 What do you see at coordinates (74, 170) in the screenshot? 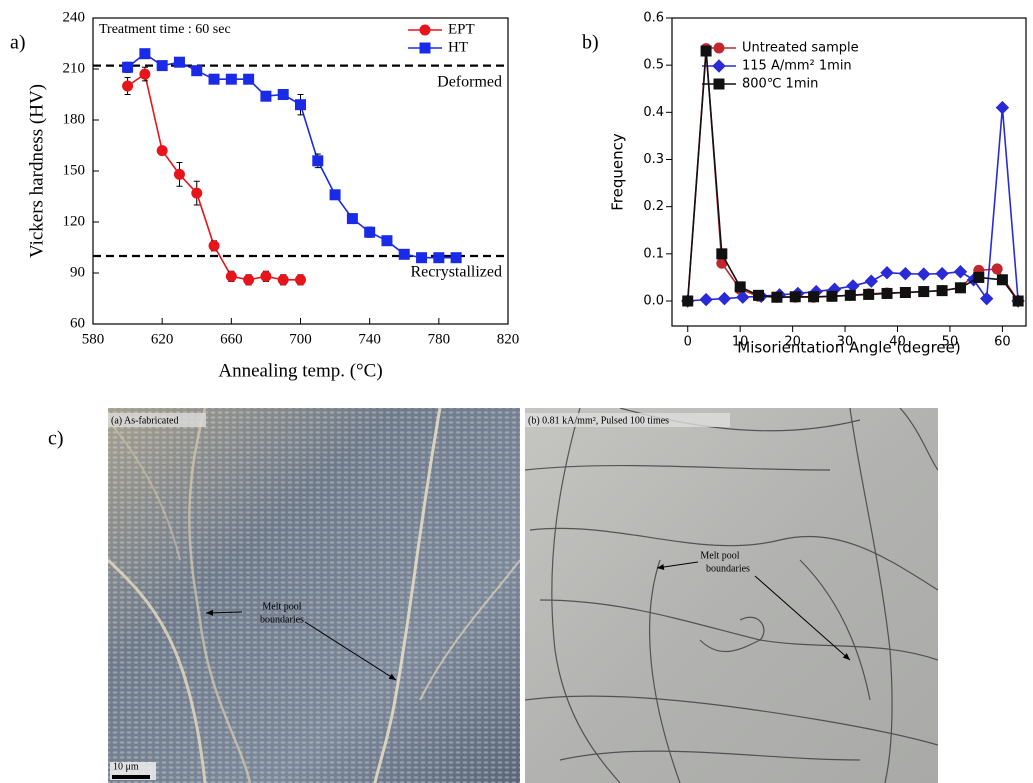
I see `y-tick-label: 150` at bounding box center [74, 170].